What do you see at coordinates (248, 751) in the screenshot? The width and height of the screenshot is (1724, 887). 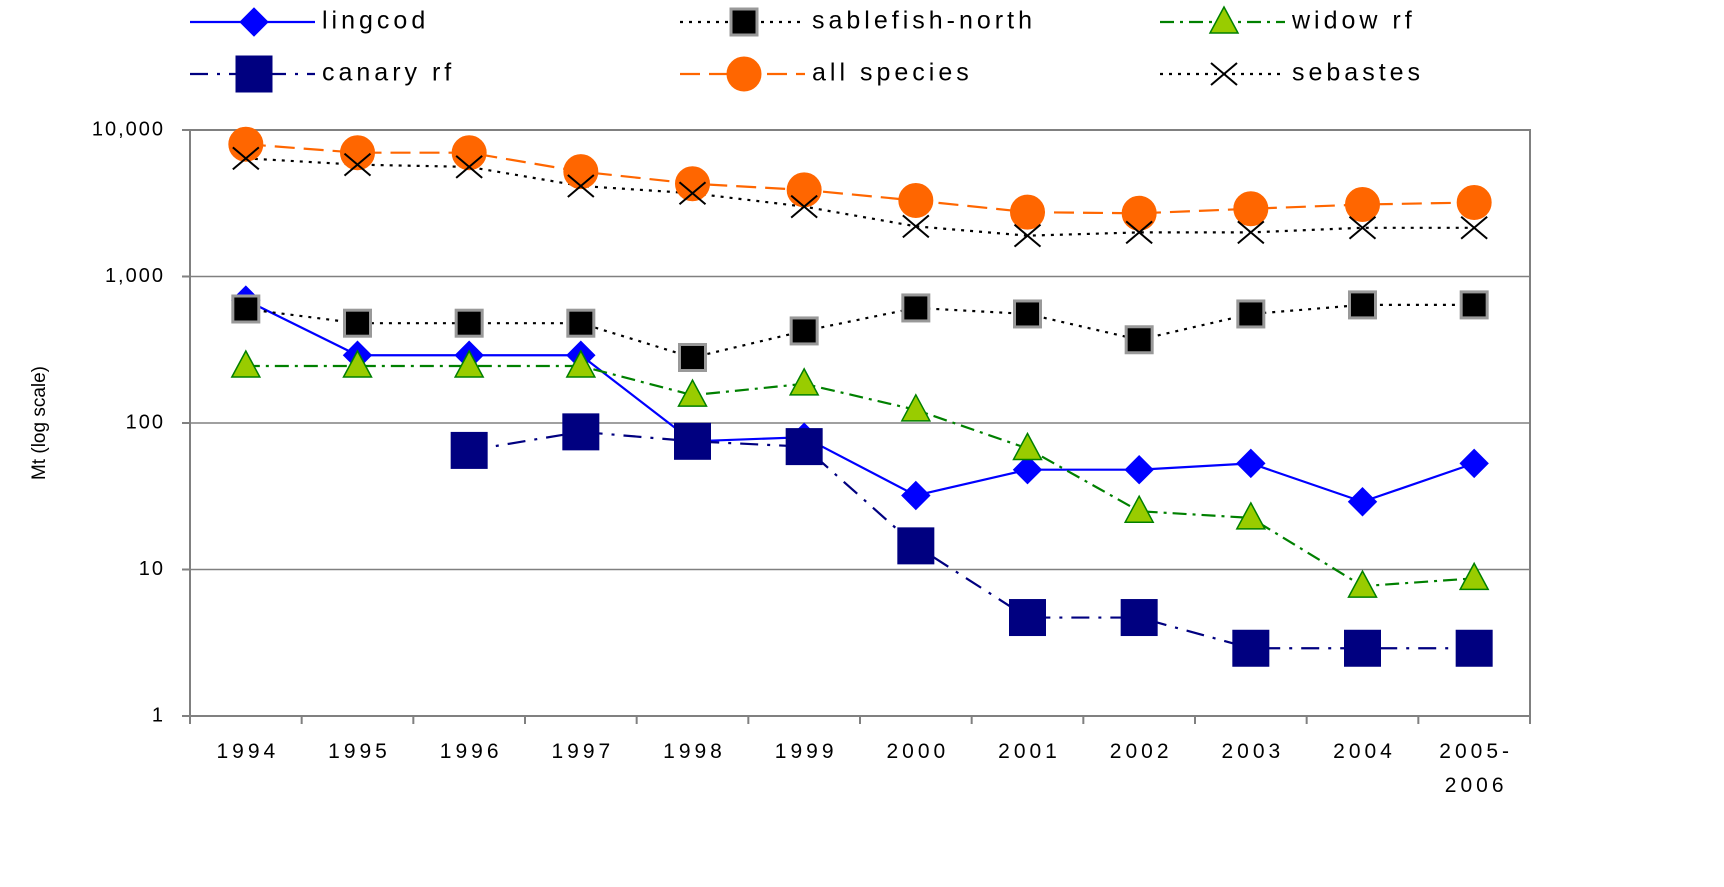 I see `x-tick-label: 1994` at bounding box center [248, 751].